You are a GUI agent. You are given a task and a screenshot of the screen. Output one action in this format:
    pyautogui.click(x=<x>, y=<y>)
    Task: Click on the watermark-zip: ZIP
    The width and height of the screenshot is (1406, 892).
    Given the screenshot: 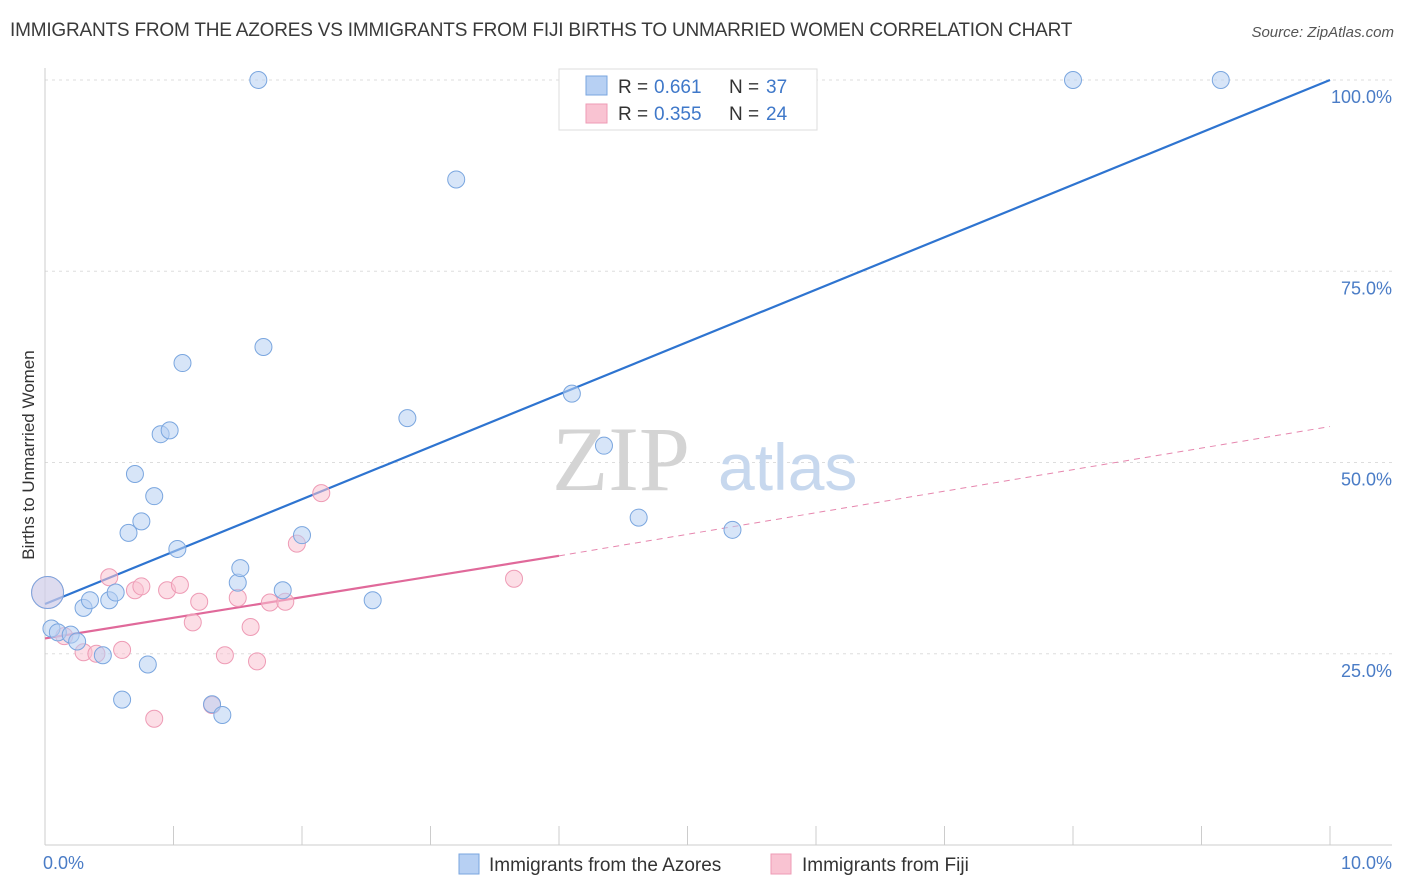 What is the action you would take?
    pyautogui.click(x=621, y=459)
    